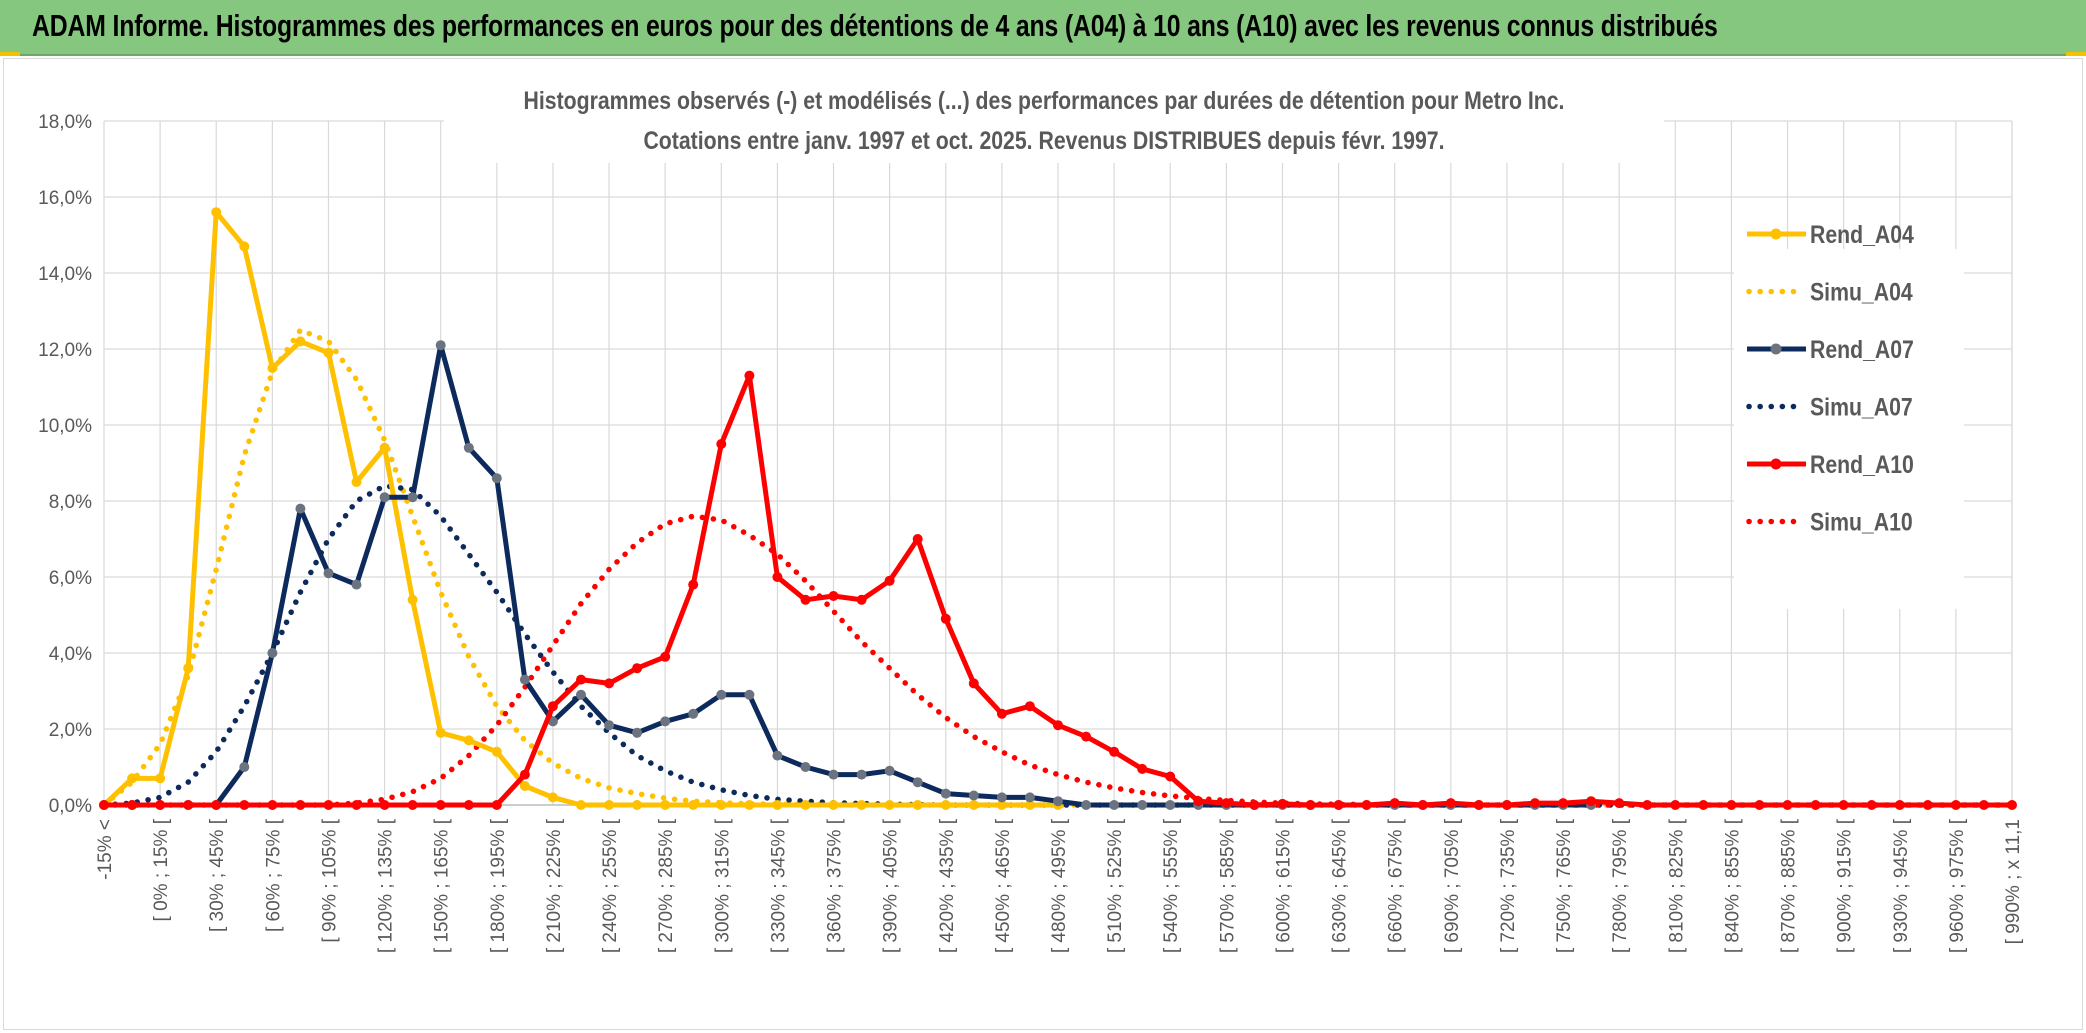 The image size is (2086, 1033). What do you see at coordinates (722, 885) in the screenshot?
I see `x-tick-label: [ 300% ; 315% [` at bounding box center [722, 885].